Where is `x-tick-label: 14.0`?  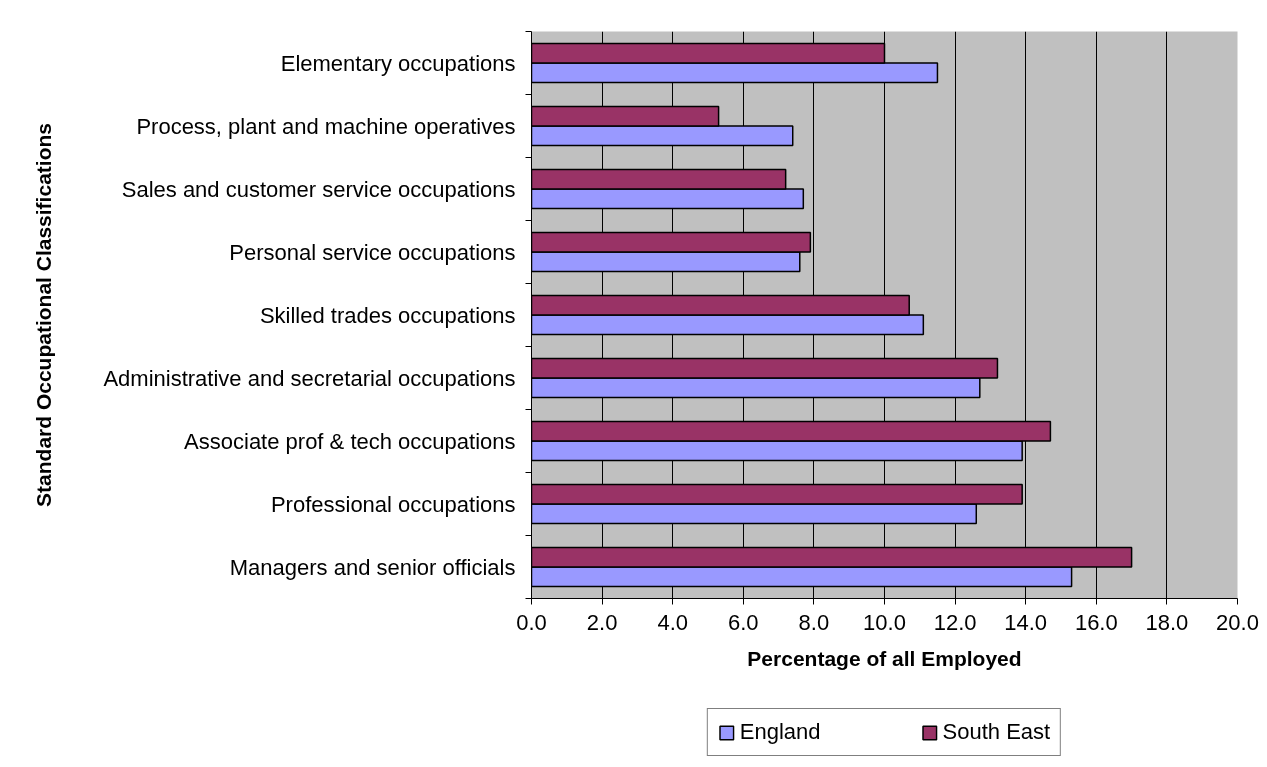
x-tick-label: 14.0 is located at coordinates (1026, 622).